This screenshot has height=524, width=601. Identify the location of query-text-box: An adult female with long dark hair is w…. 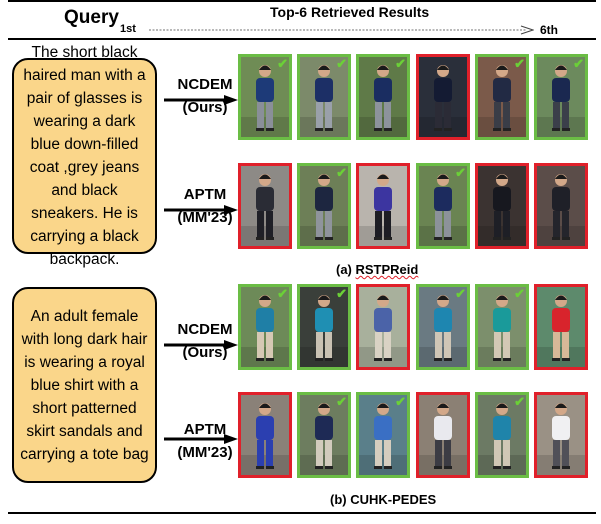
(84, 385).